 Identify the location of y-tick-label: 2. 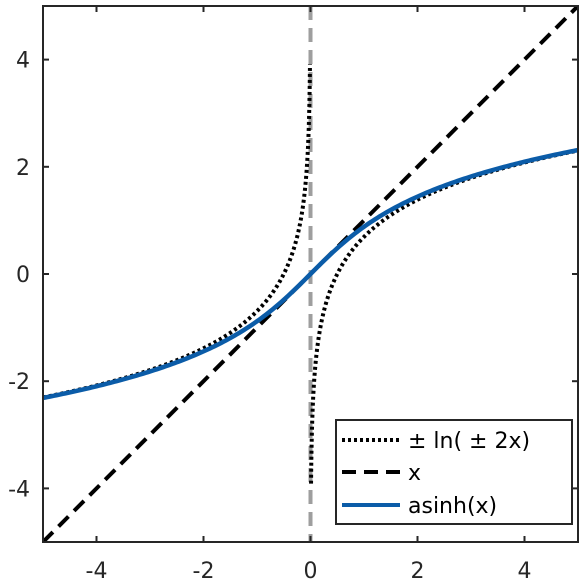
(23, 168).